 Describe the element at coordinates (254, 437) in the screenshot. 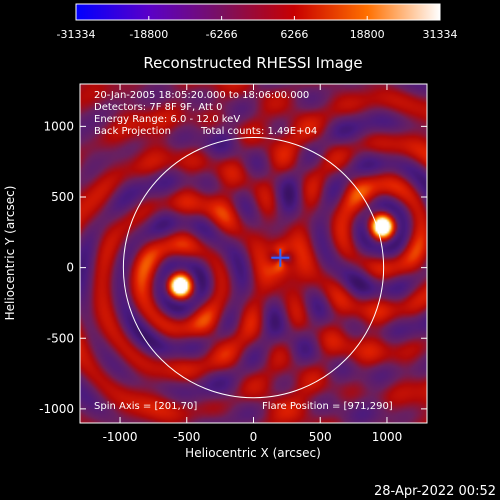

I see `x-tick-label: 0` at that location.